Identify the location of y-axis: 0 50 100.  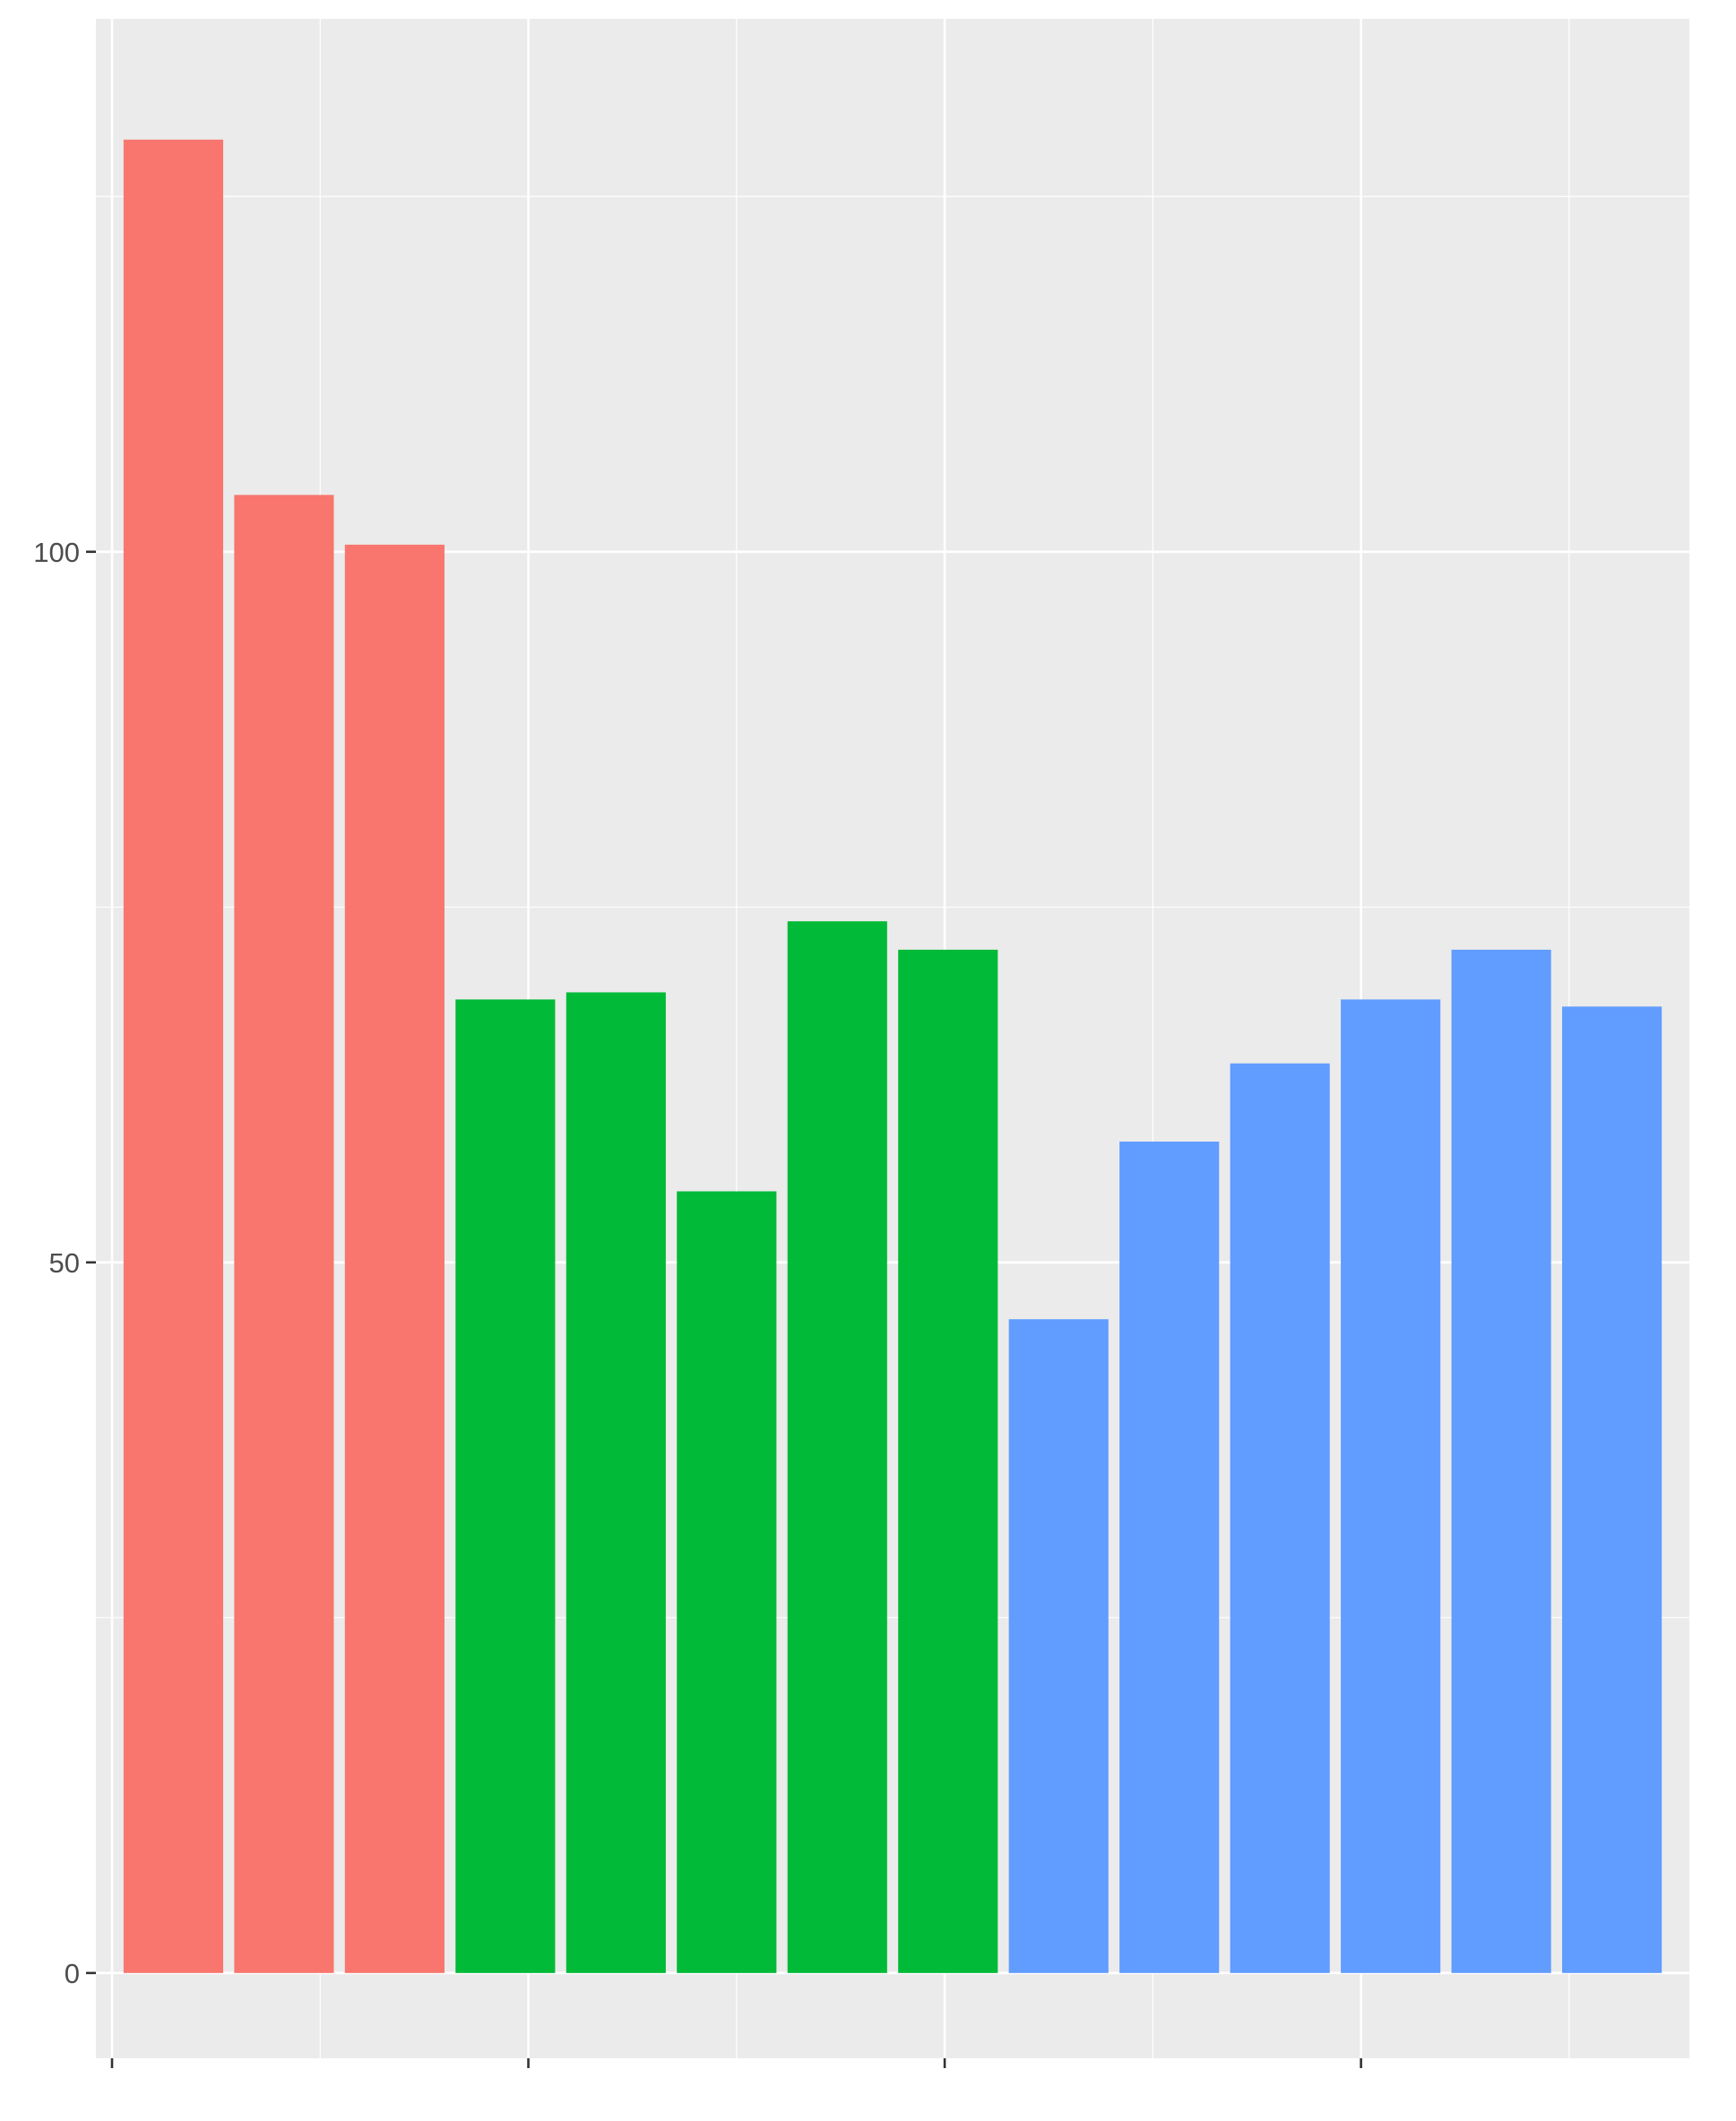
(64, 1263).